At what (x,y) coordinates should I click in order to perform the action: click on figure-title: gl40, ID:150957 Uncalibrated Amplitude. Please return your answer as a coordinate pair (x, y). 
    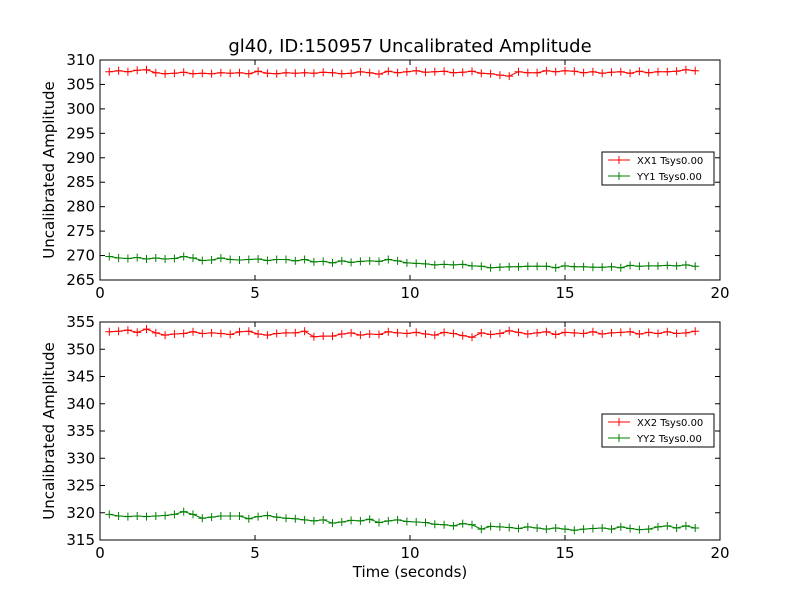
    Looking at the image, I should click on (409, 46).